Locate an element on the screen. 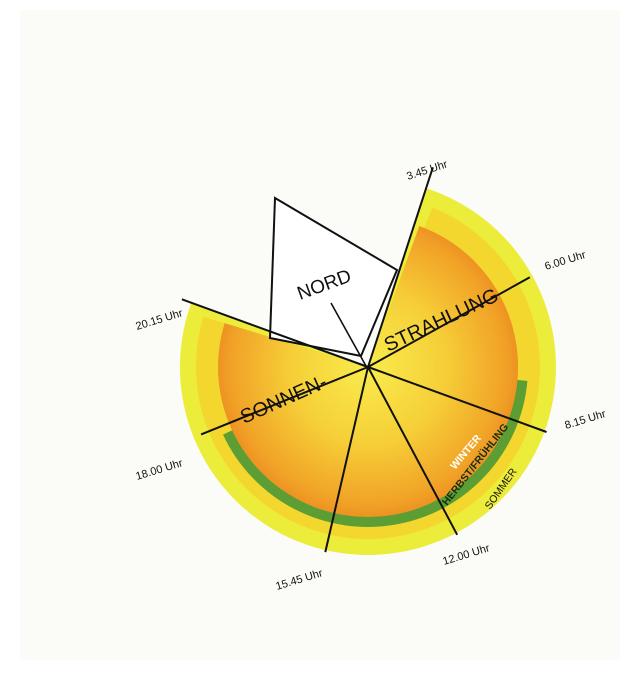 Image resolution: width=631 pixels, height=678 pixels. line-2015 is located at coordinates (275, 333).